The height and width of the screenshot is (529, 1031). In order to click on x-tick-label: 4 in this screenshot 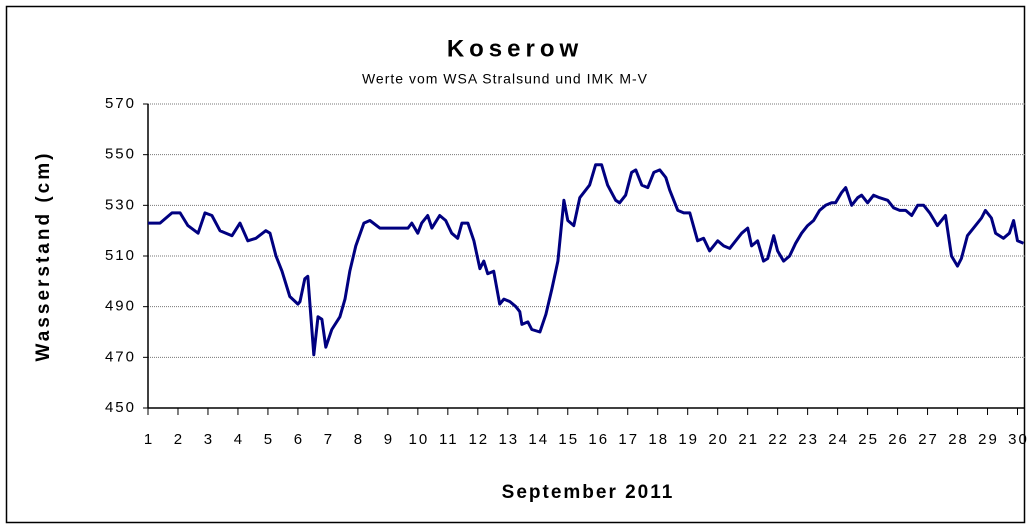, I will do `click(239, 439)`.